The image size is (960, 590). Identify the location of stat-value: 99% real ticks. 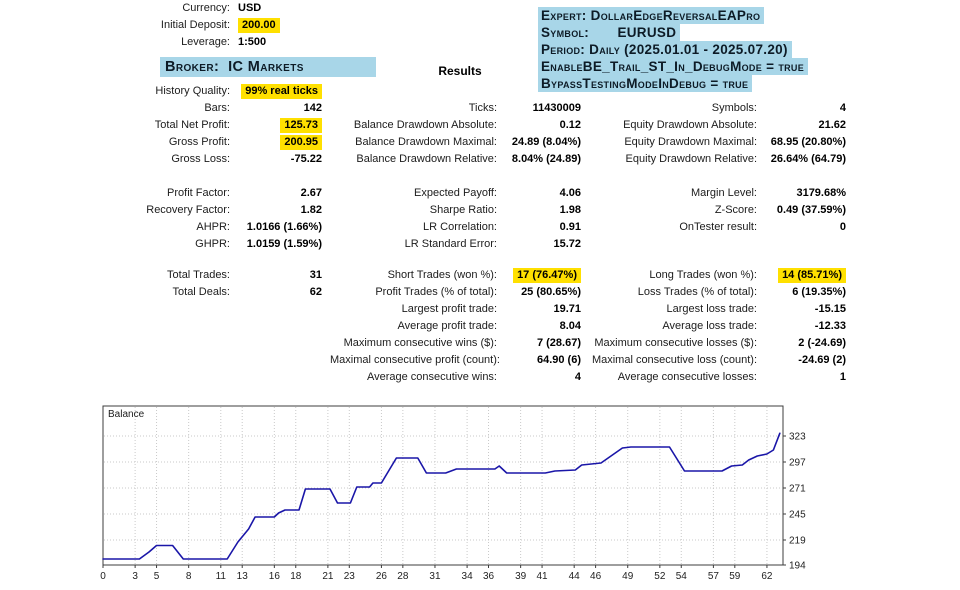
(277, 91).